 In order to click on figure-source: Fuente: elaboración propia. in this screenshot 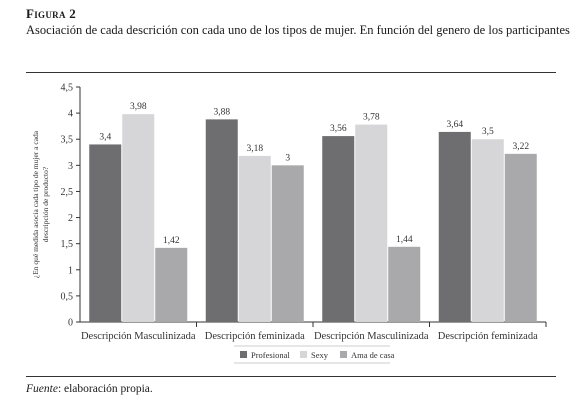, I will do `click(89, 389)`.